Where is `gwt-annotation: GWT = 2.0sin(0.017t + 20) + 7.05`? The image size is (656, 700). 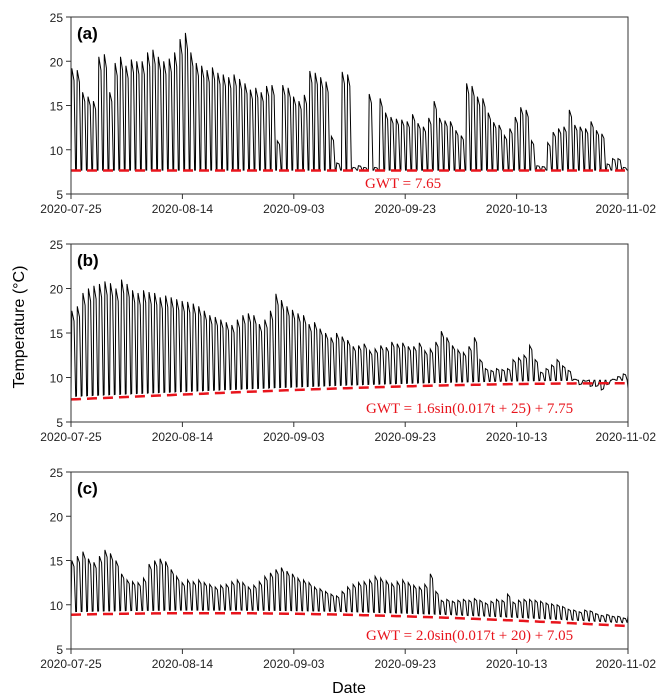
gwt-annotation: GWT = 2.0sin(0.017t + 20) + 7.05 is located at coordinates (469, 636).